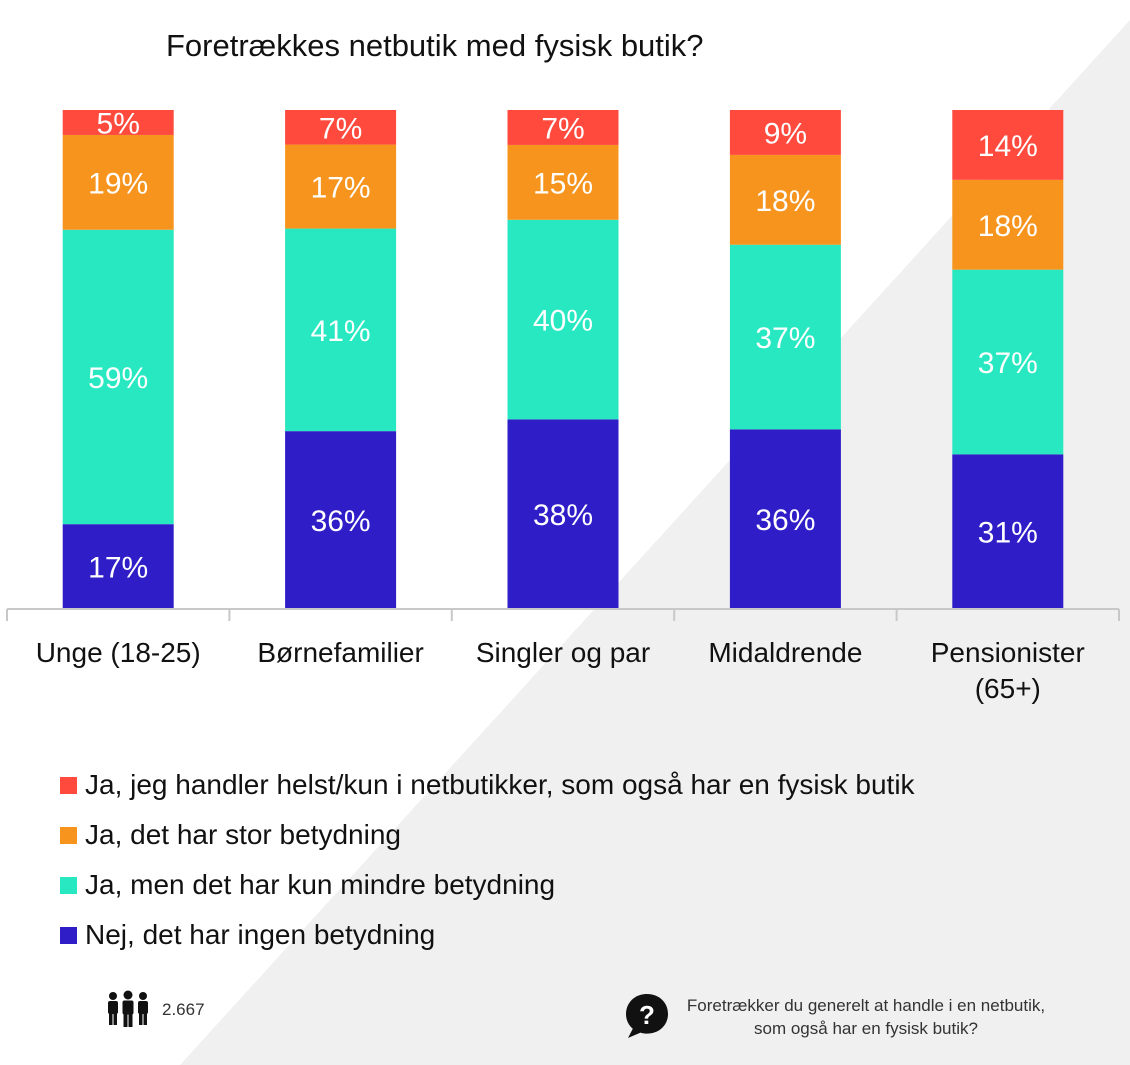  Describe the element at coordinates (340, 652) in the screenshot. I see `category-label: Børnefamilier` at that location.